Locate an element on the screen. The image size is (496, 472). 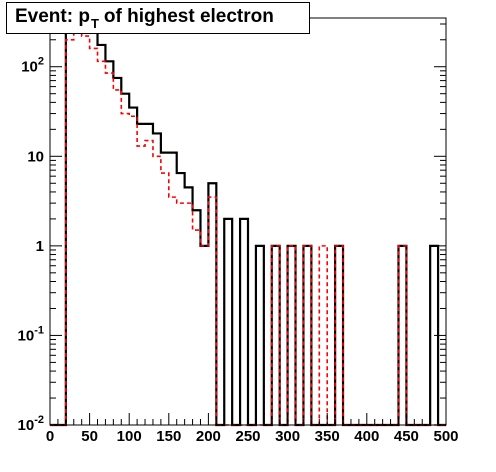
x-tick-label: 250 is located at coordinates (247, 436).